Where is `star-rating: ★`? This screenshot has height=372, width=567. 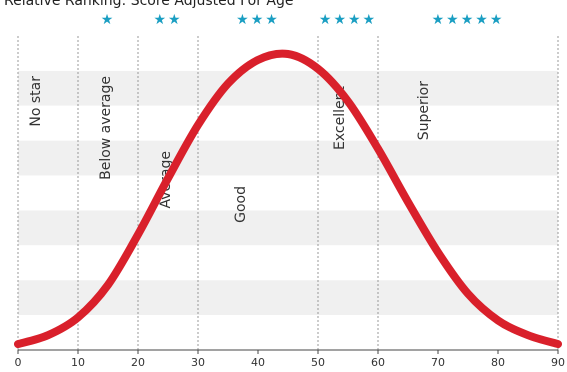 star-rating: ★ is located at coordinates (108, 20).